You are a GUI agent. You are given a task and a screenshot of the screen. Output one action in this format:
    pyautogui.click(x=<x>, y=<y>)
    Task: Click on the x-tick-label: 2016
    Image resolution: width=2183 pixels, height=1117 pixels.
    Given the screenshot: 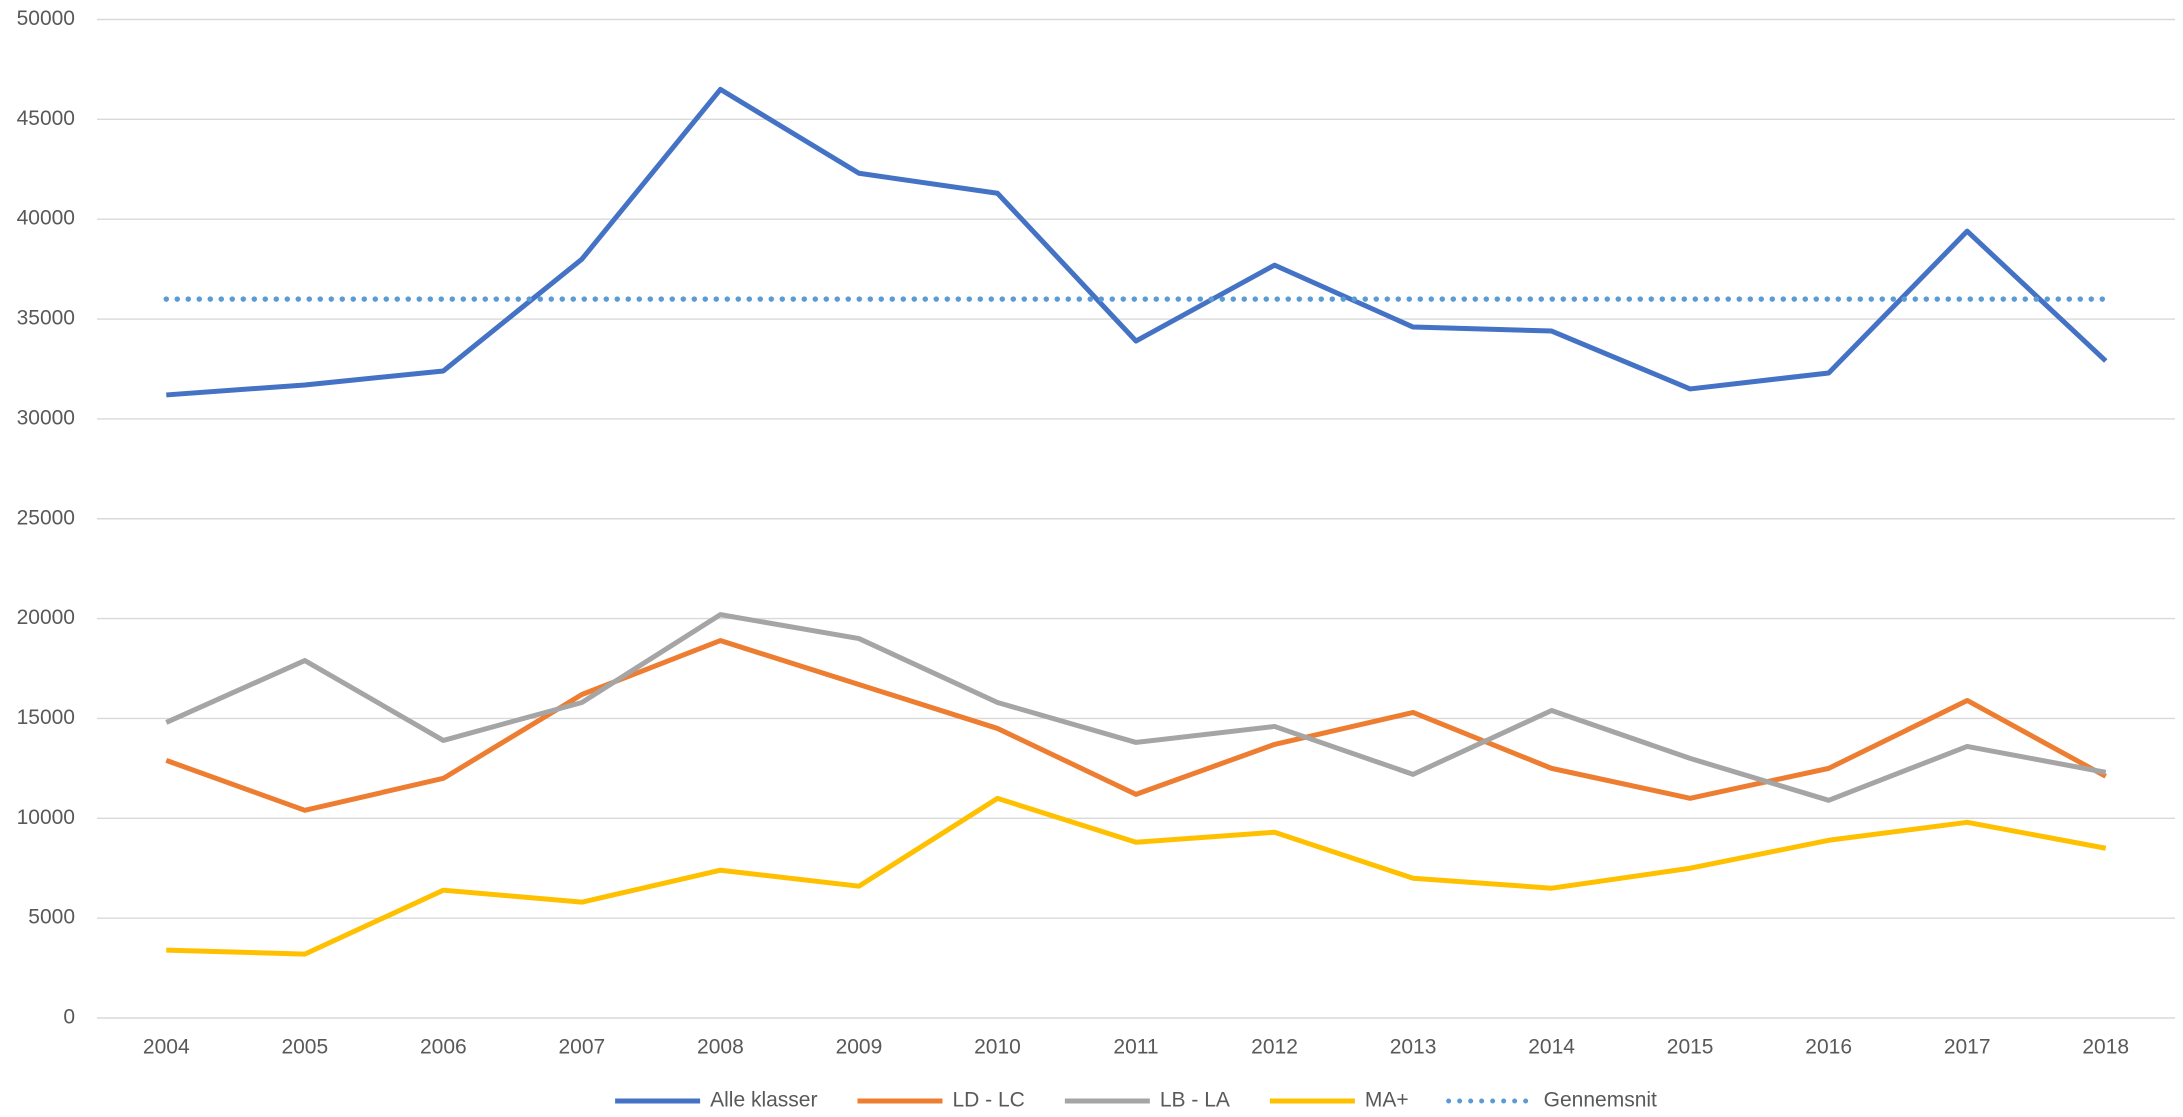 What is the action you would take?
    pyautogui.click(x=1828, y=1047)
    